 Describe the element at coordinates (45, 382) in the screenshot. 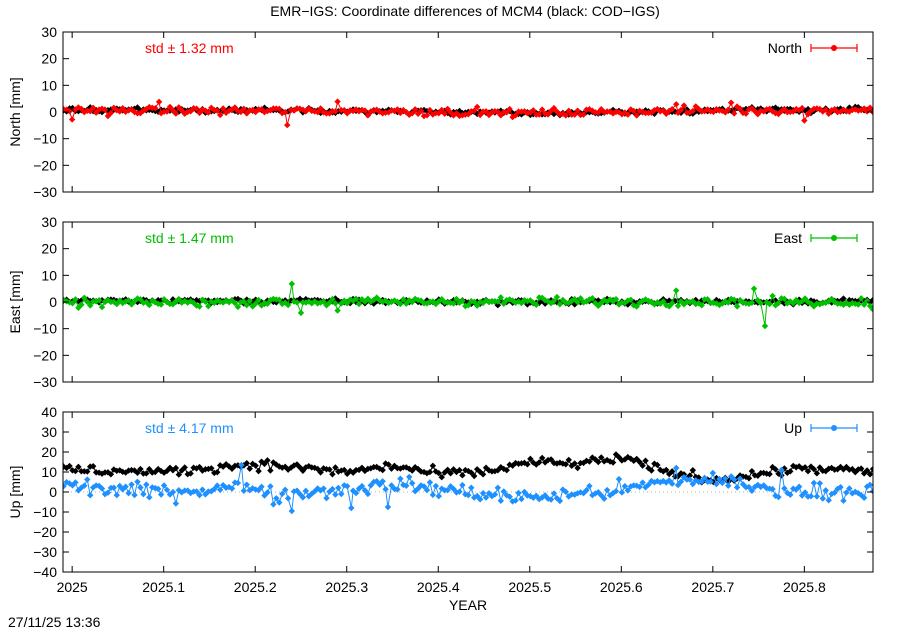

I see `y-tick-label: −30` at that location.